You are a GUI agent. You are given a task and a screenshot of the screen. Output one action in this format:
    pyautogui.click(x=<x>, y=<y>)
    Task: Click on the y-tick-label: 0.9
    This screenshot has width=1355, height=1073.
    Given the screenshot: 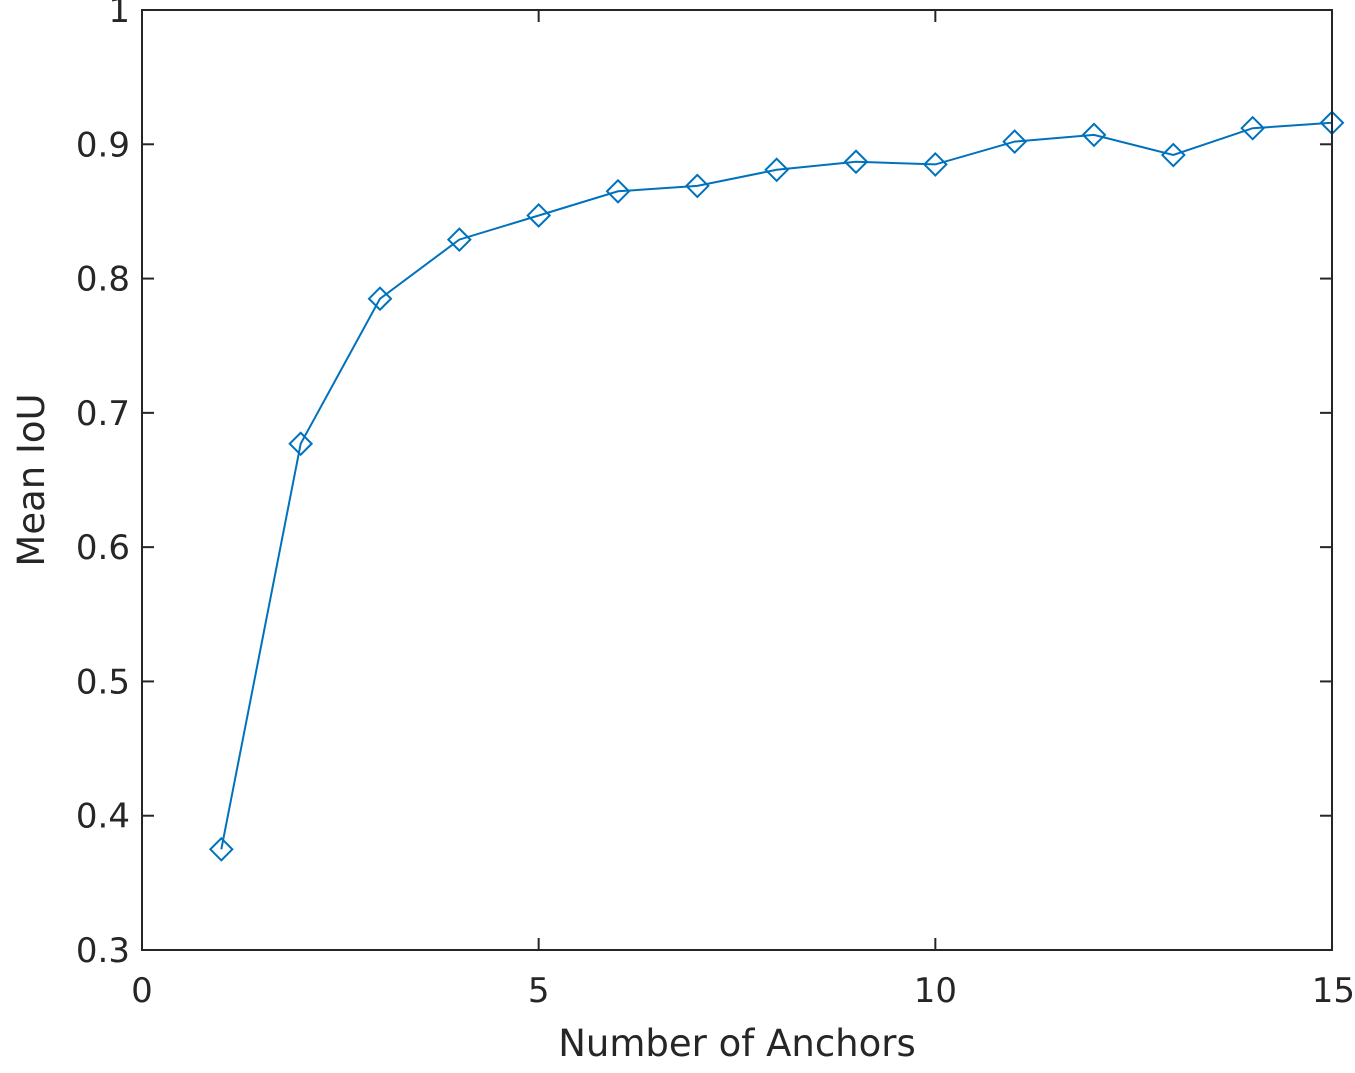 What is the action you would take?
    pyautogui.click(x=103, y=145)
    